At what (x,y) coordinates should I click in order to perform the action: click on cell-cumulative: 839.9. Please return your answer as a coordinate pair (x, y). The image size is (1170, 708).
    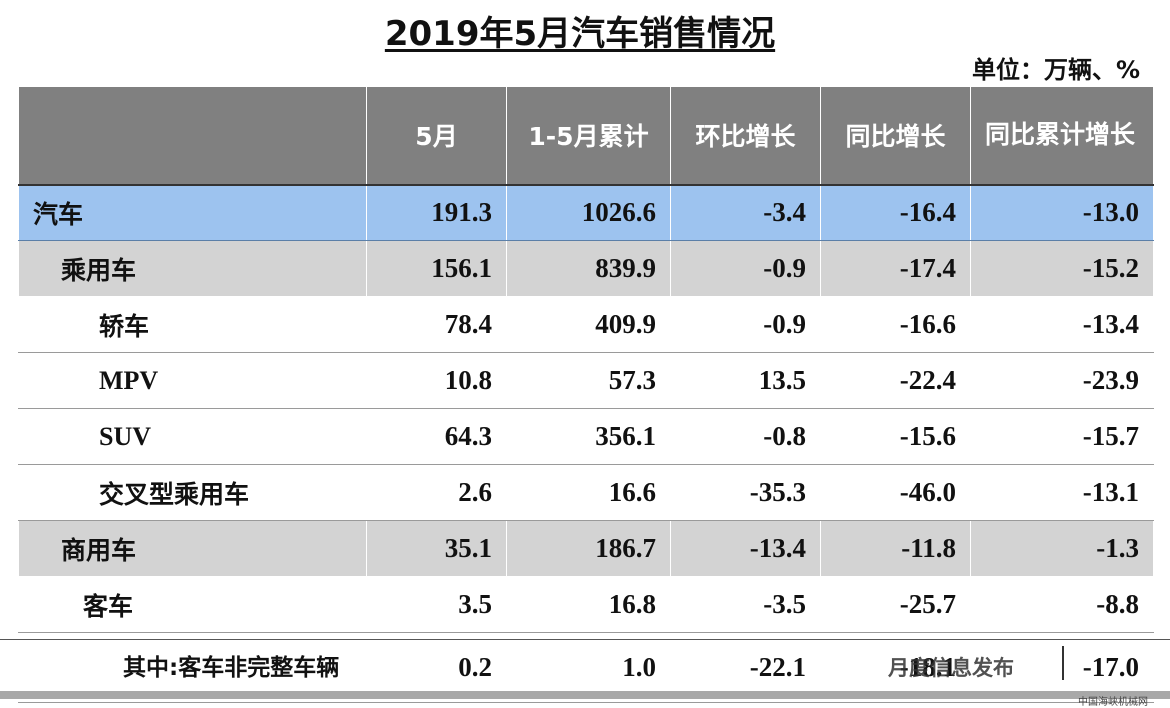
    Looking at the image, I should click on (588, 268).